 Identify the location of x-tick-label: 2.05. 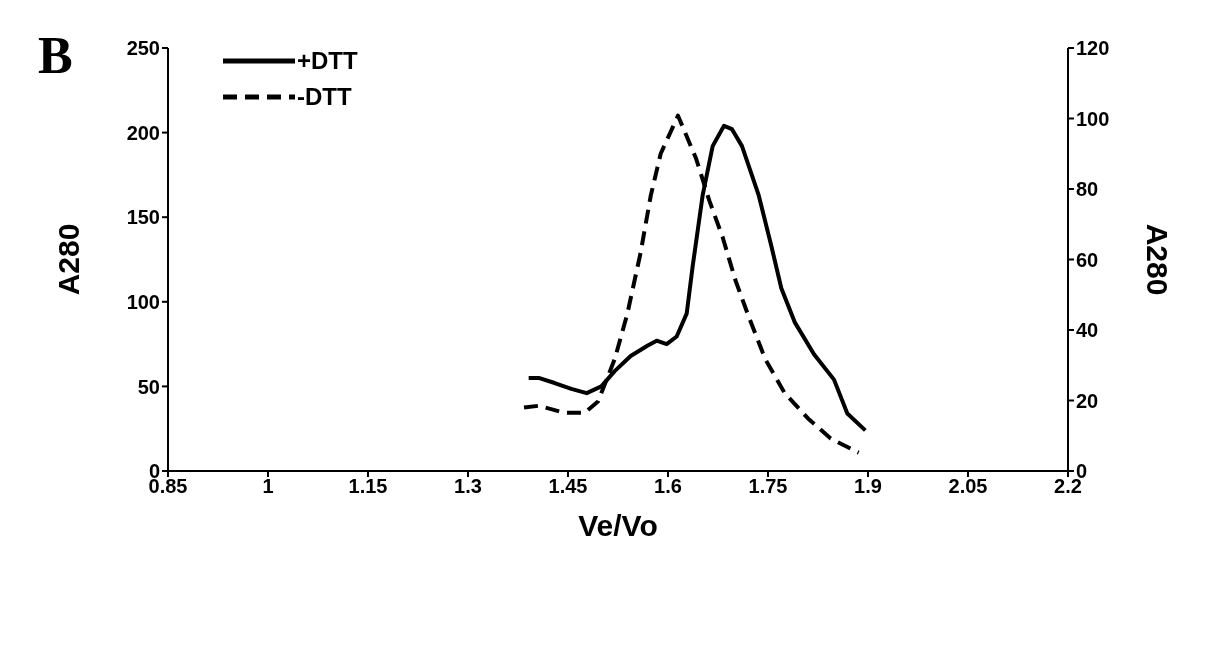
(968, 486).